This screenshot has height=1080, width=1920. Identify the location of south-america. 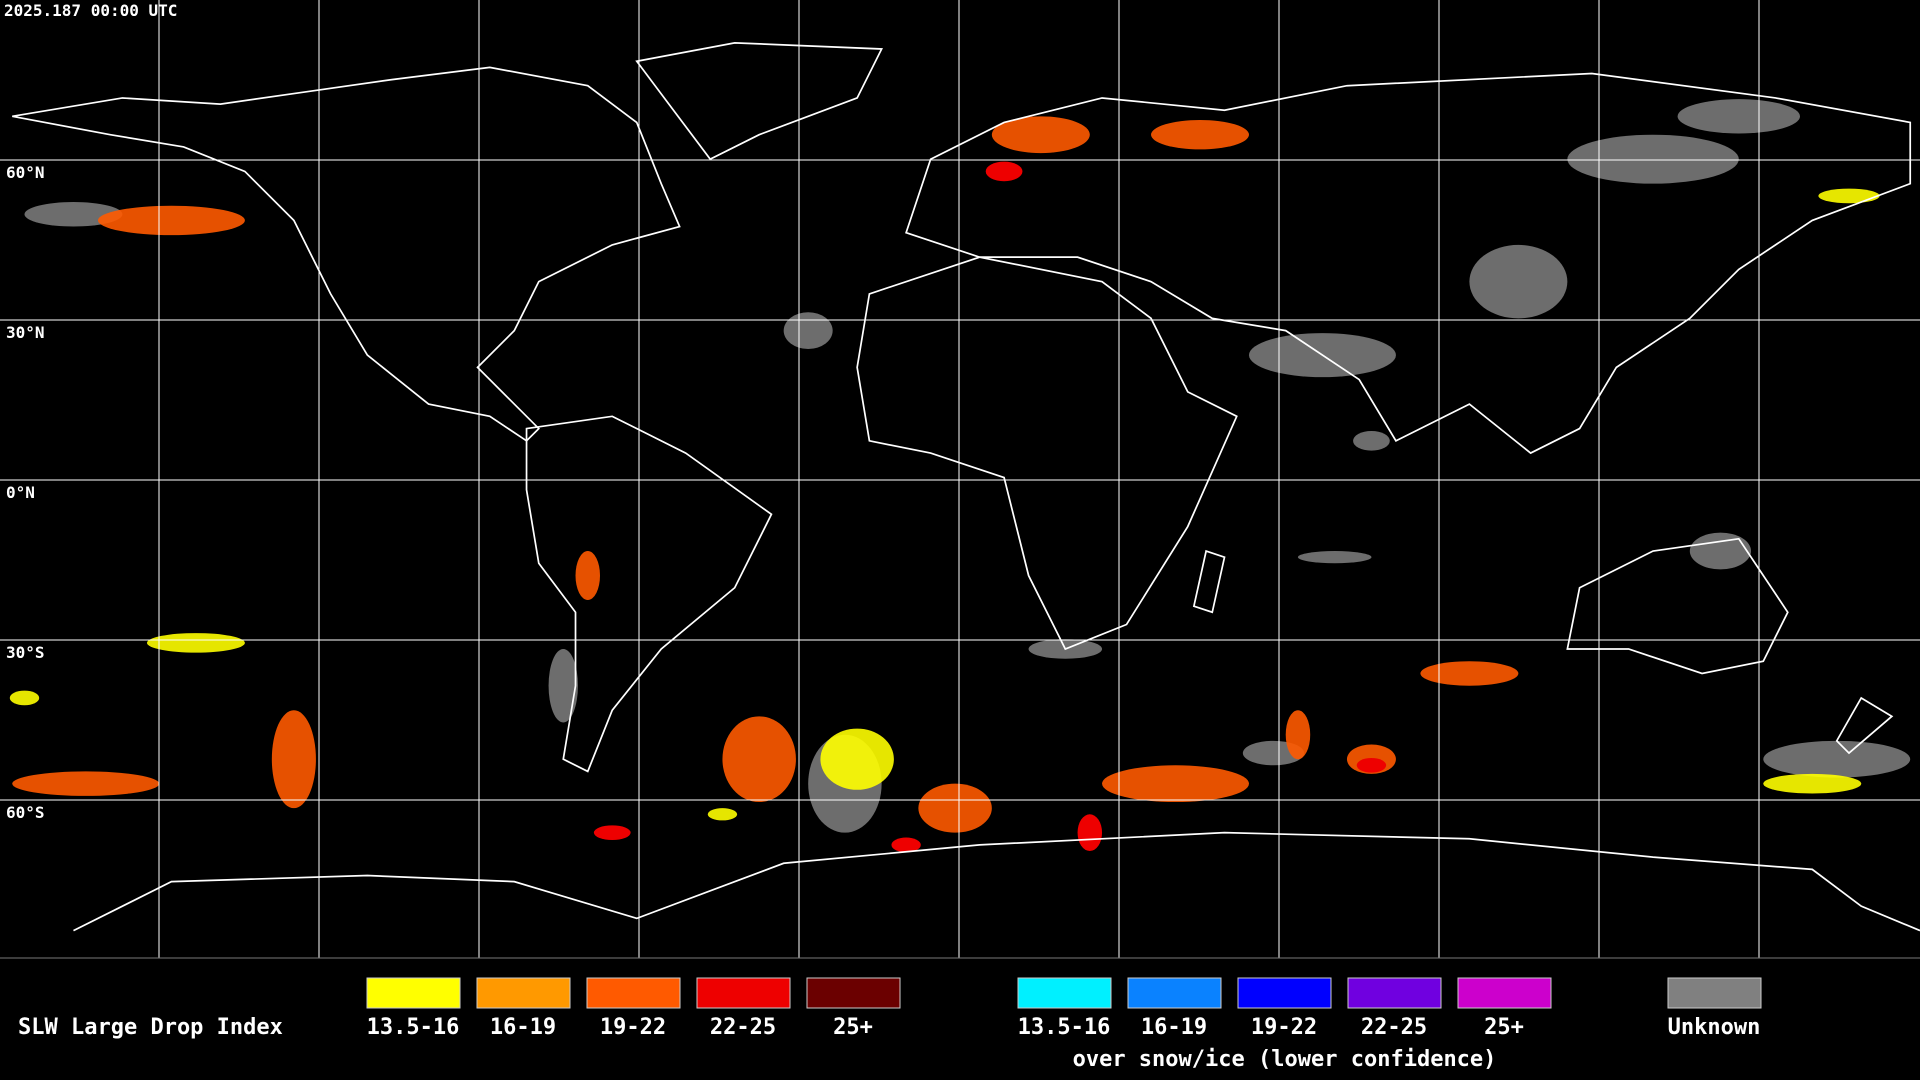
(649, 594).